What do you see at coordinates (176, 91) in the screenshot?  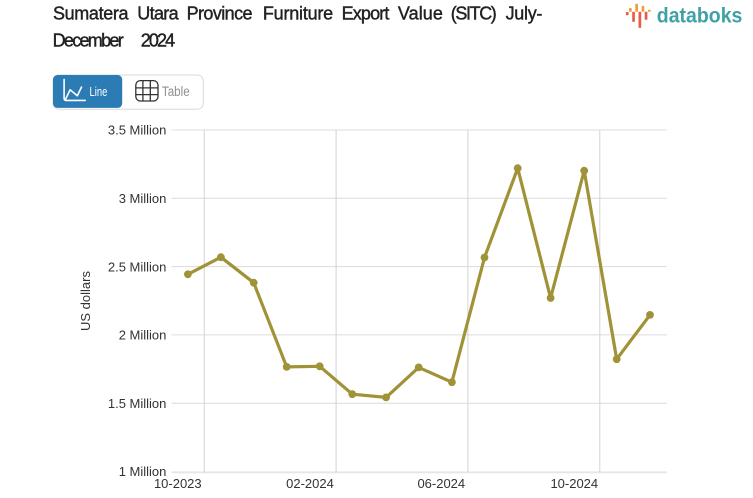 I see `svg-text: Table` at bounding box center [176, 91].